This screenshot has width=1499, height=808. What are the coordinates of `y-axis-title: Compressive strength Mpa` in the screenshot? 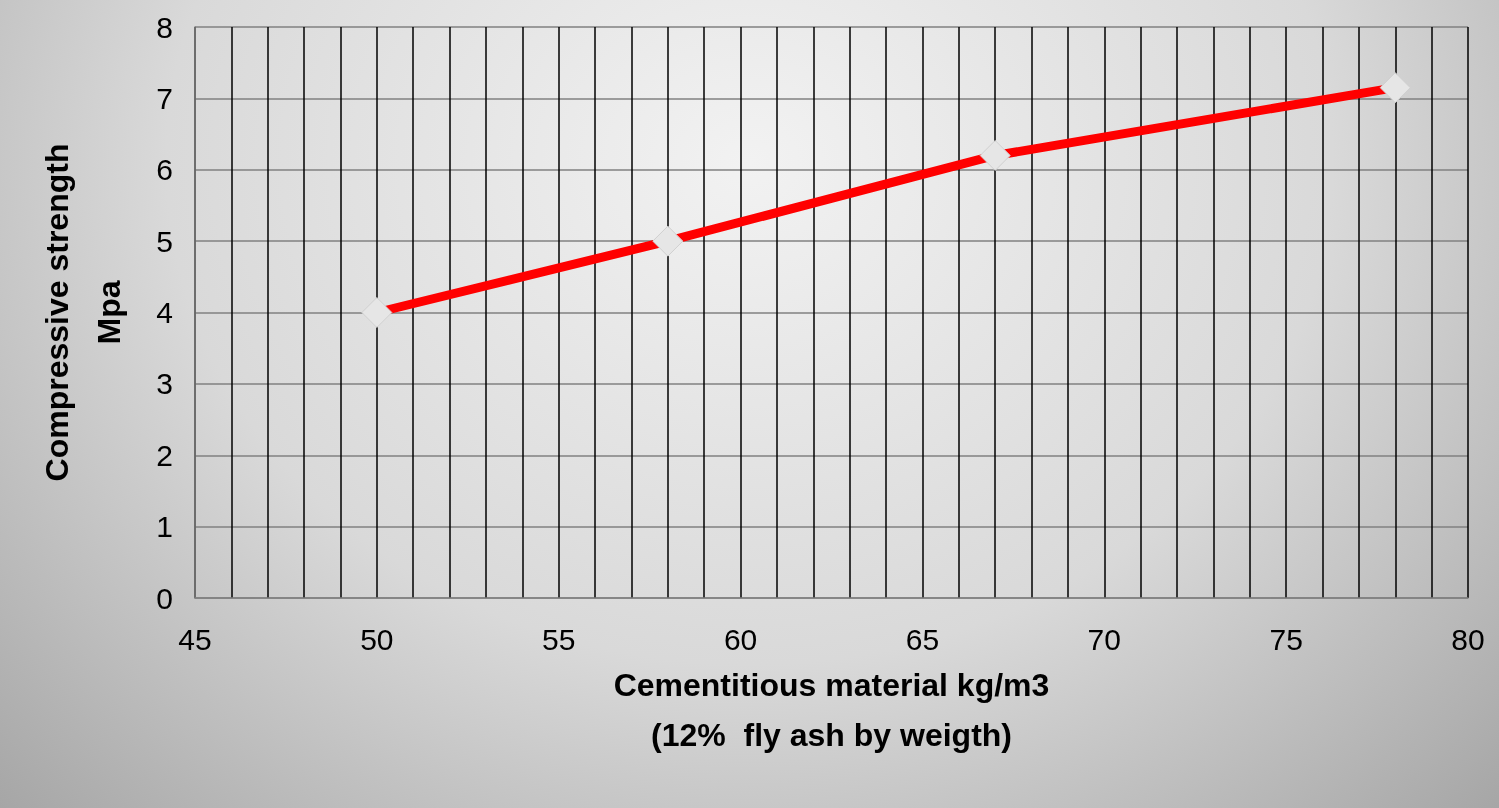 It's located at (83, 312).